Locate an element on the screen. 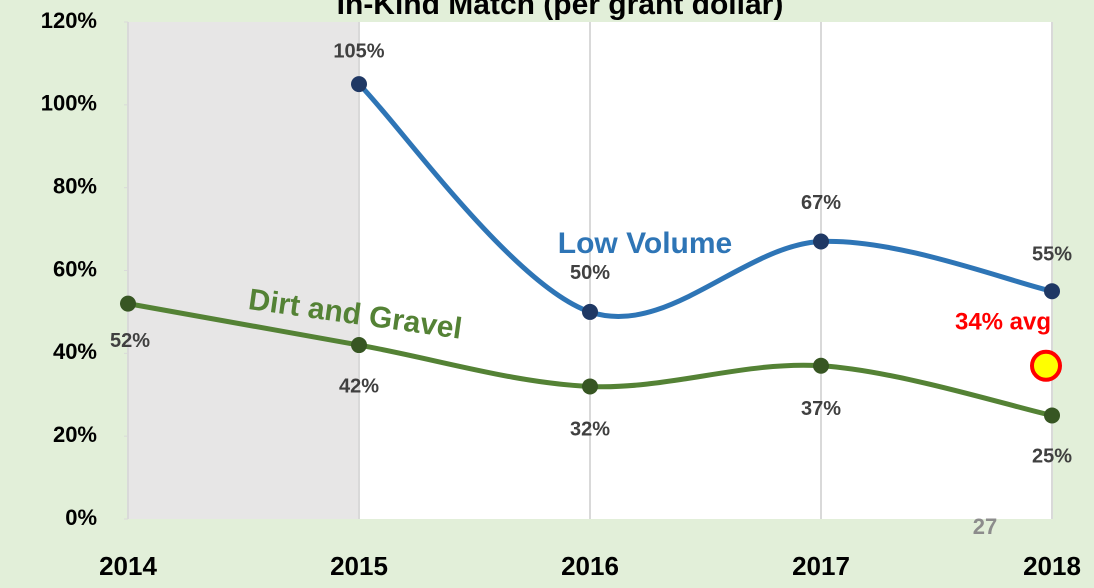 The width and height of the screenshot is (1094, 588). data-label: 105% is located at coordinates (358, 51).